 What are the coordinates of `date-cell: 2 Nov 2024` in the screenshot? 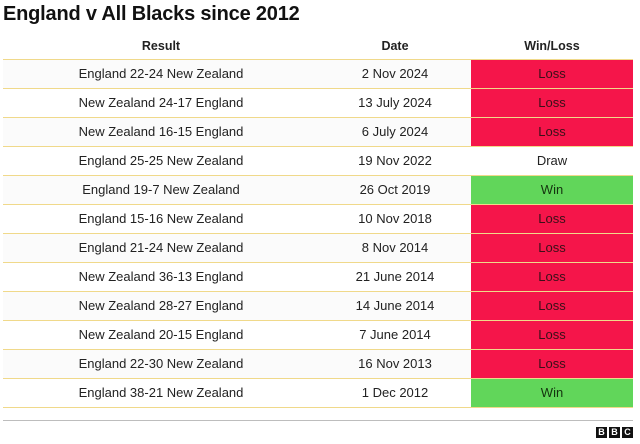 It's located at (395, 73).